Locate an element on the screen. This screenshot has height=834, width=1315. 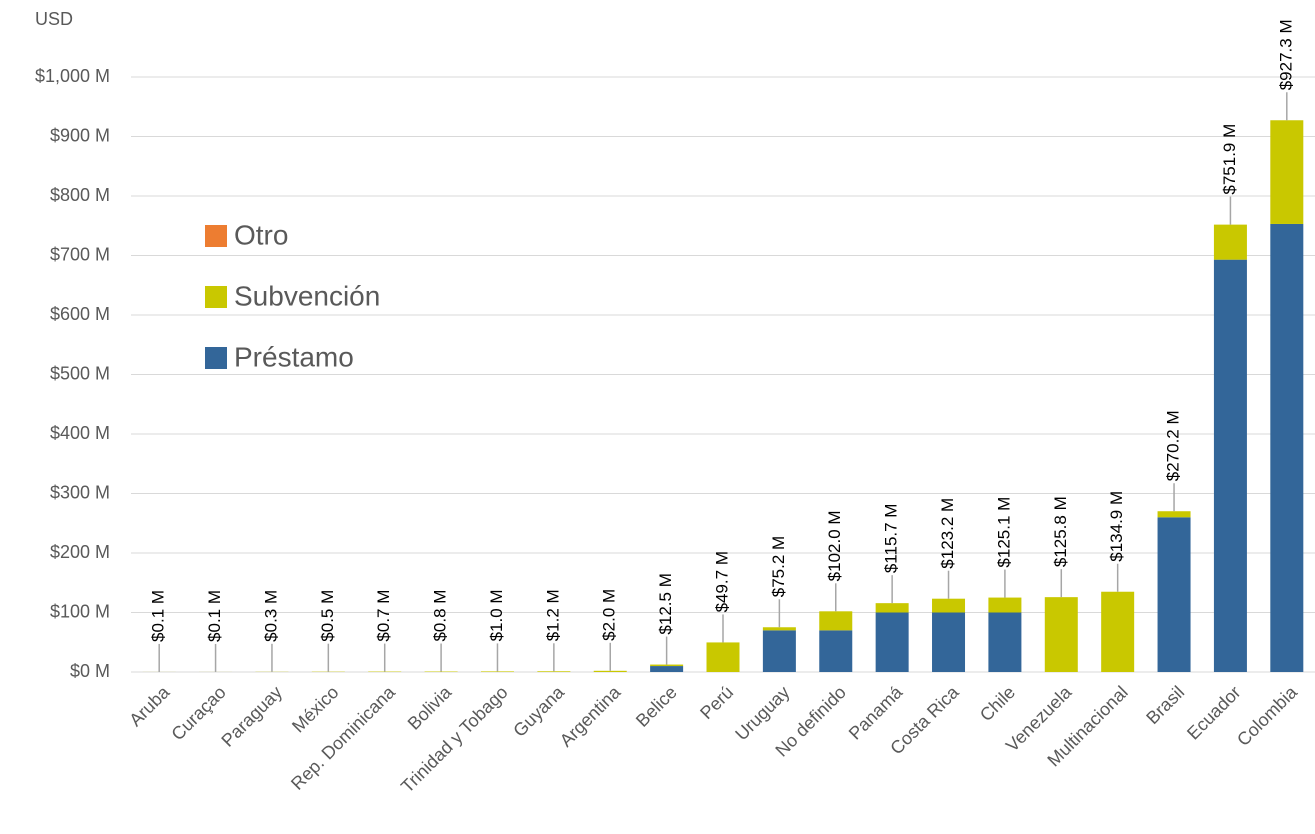
total-label: $75.2 M is located at coordinates (778, 566).